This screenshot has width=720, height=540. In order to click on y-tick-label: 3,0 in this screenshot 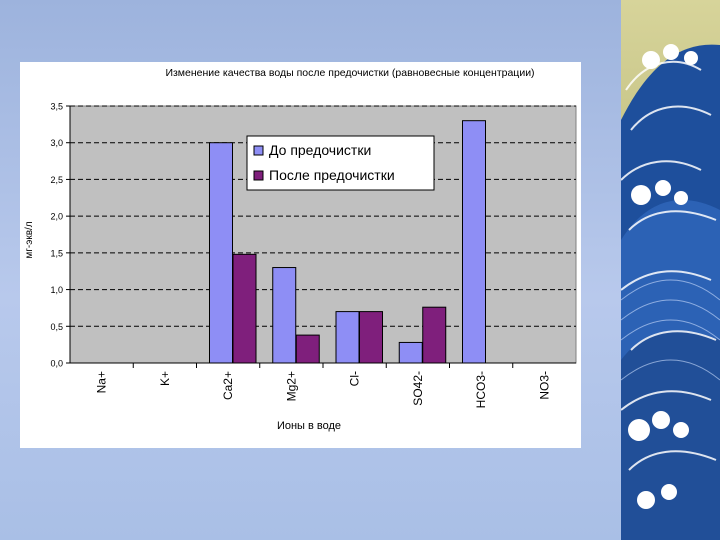, I will do `click(56, 143)`.